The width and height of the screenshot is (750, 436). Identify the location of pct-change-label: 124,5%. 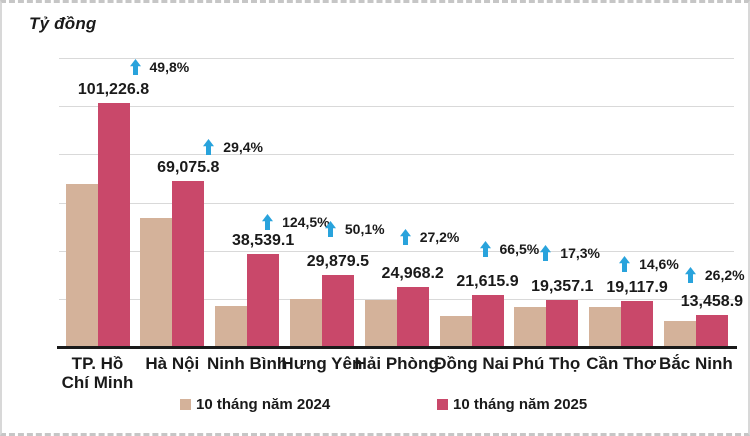
(296, 222).